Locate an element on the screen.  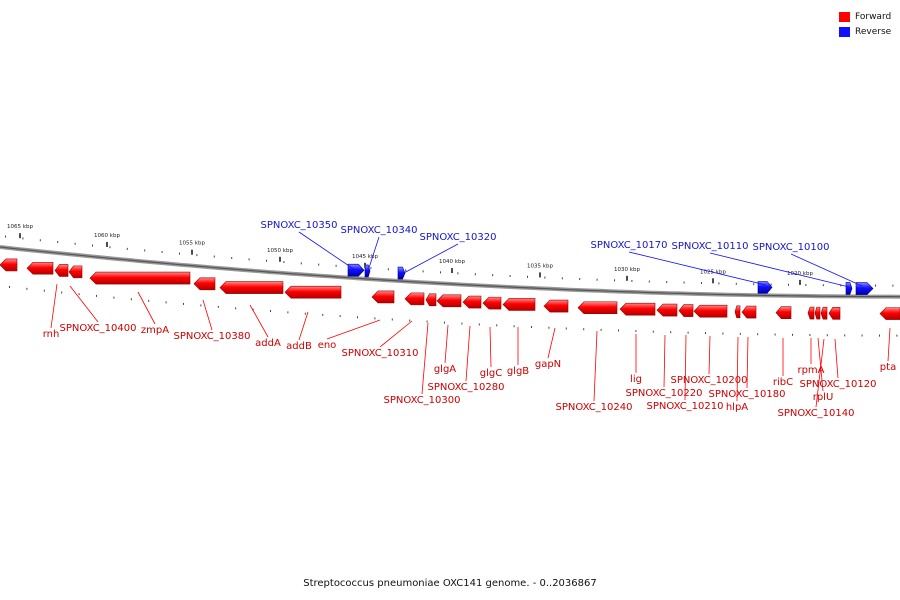
forward-gene-name: SPNOXC_10210 is located at coordinates (684, 406).